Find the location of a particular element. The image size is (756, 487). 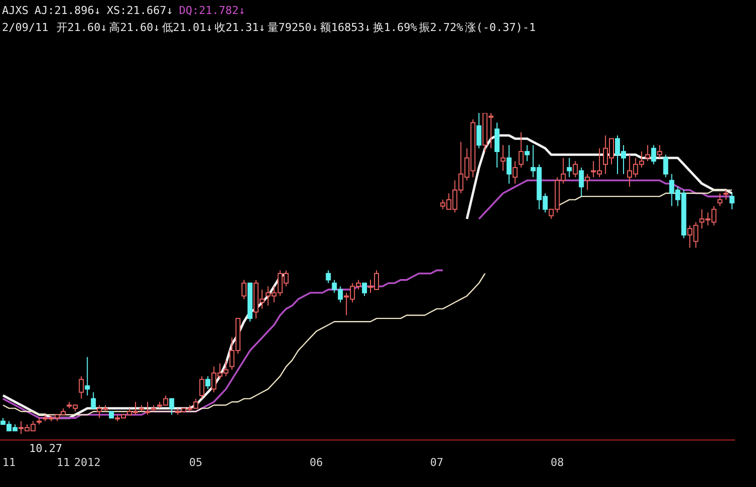

x-tick-label: 06 is located at coordinates (316, 462).